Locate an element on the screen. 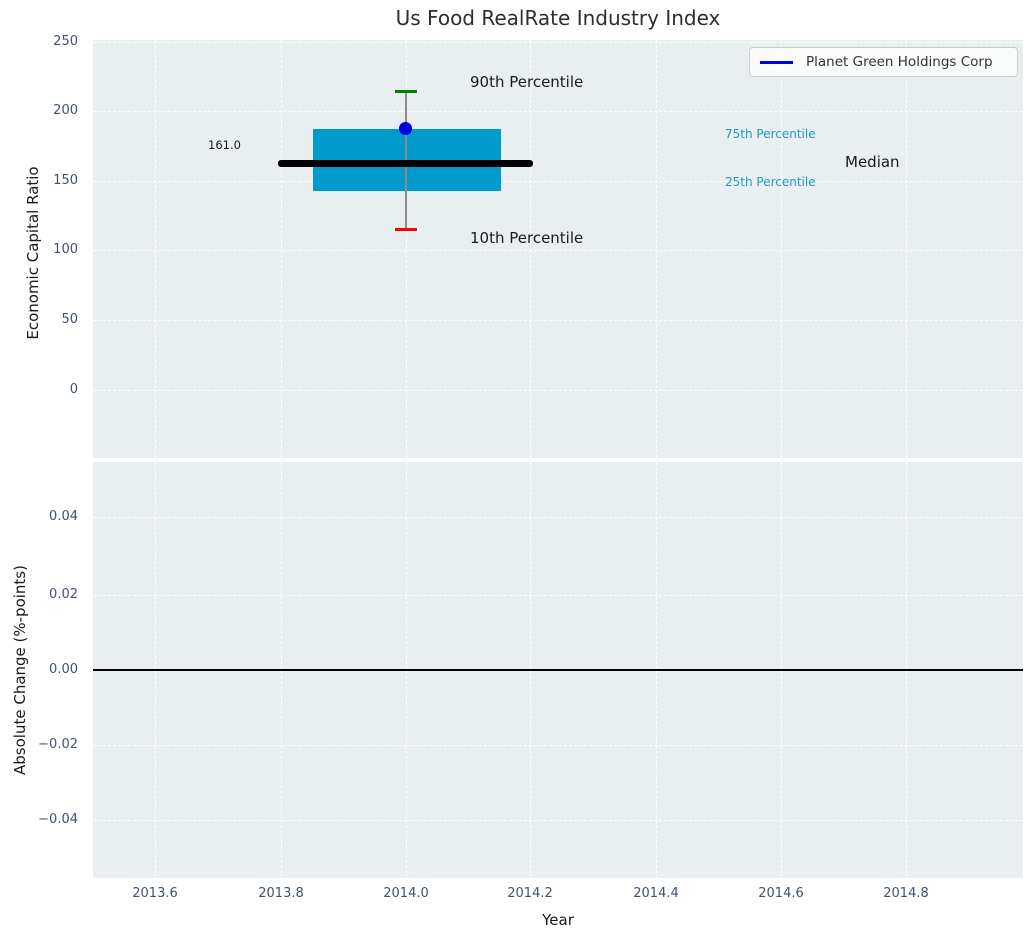  company-point-marker is located at coordinates (405, 128).